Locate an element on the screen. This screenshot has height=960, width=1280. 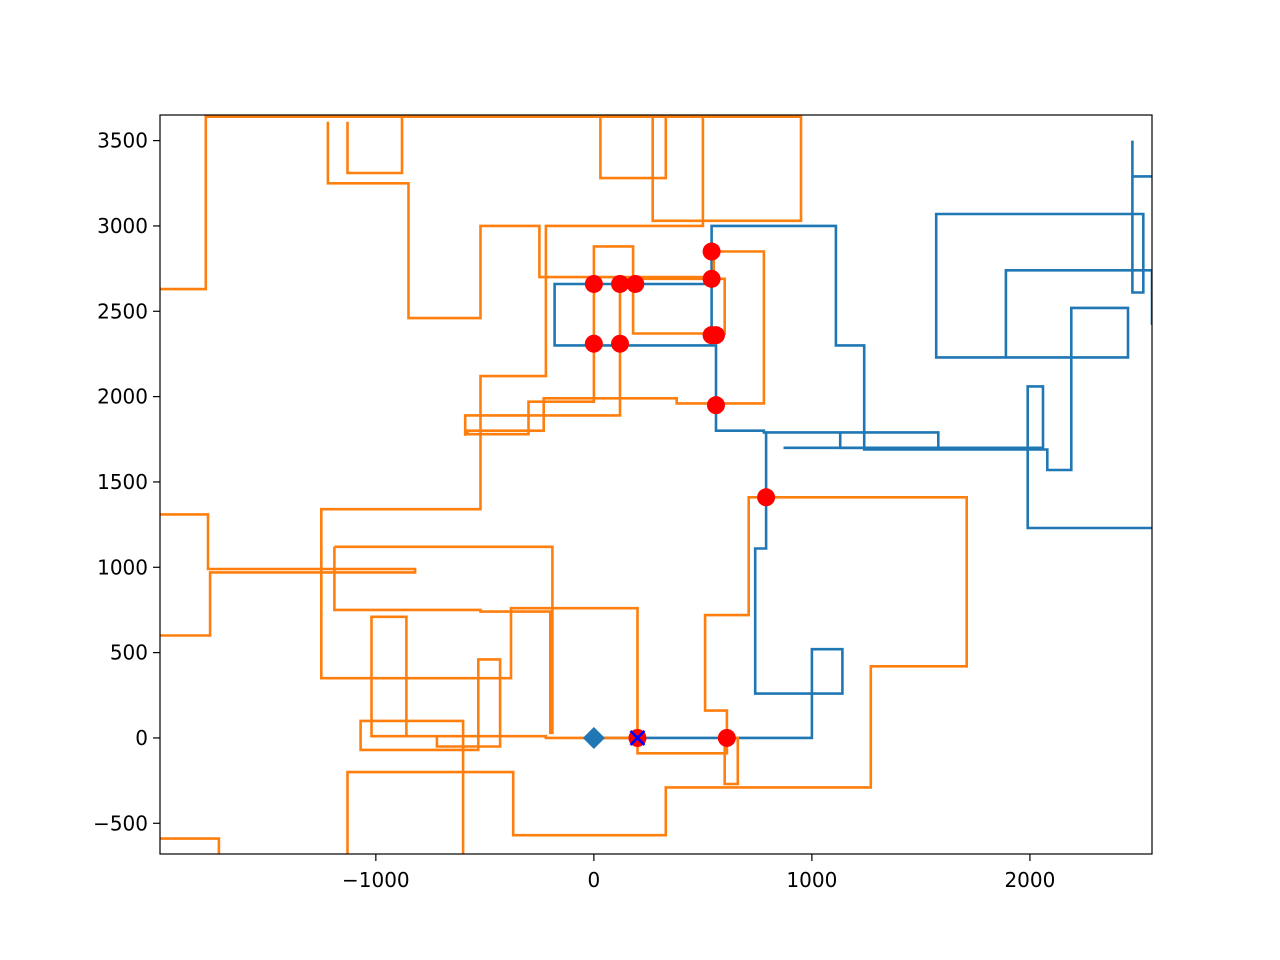
y-tick-label: −500 is located at coordinates (120, 823).